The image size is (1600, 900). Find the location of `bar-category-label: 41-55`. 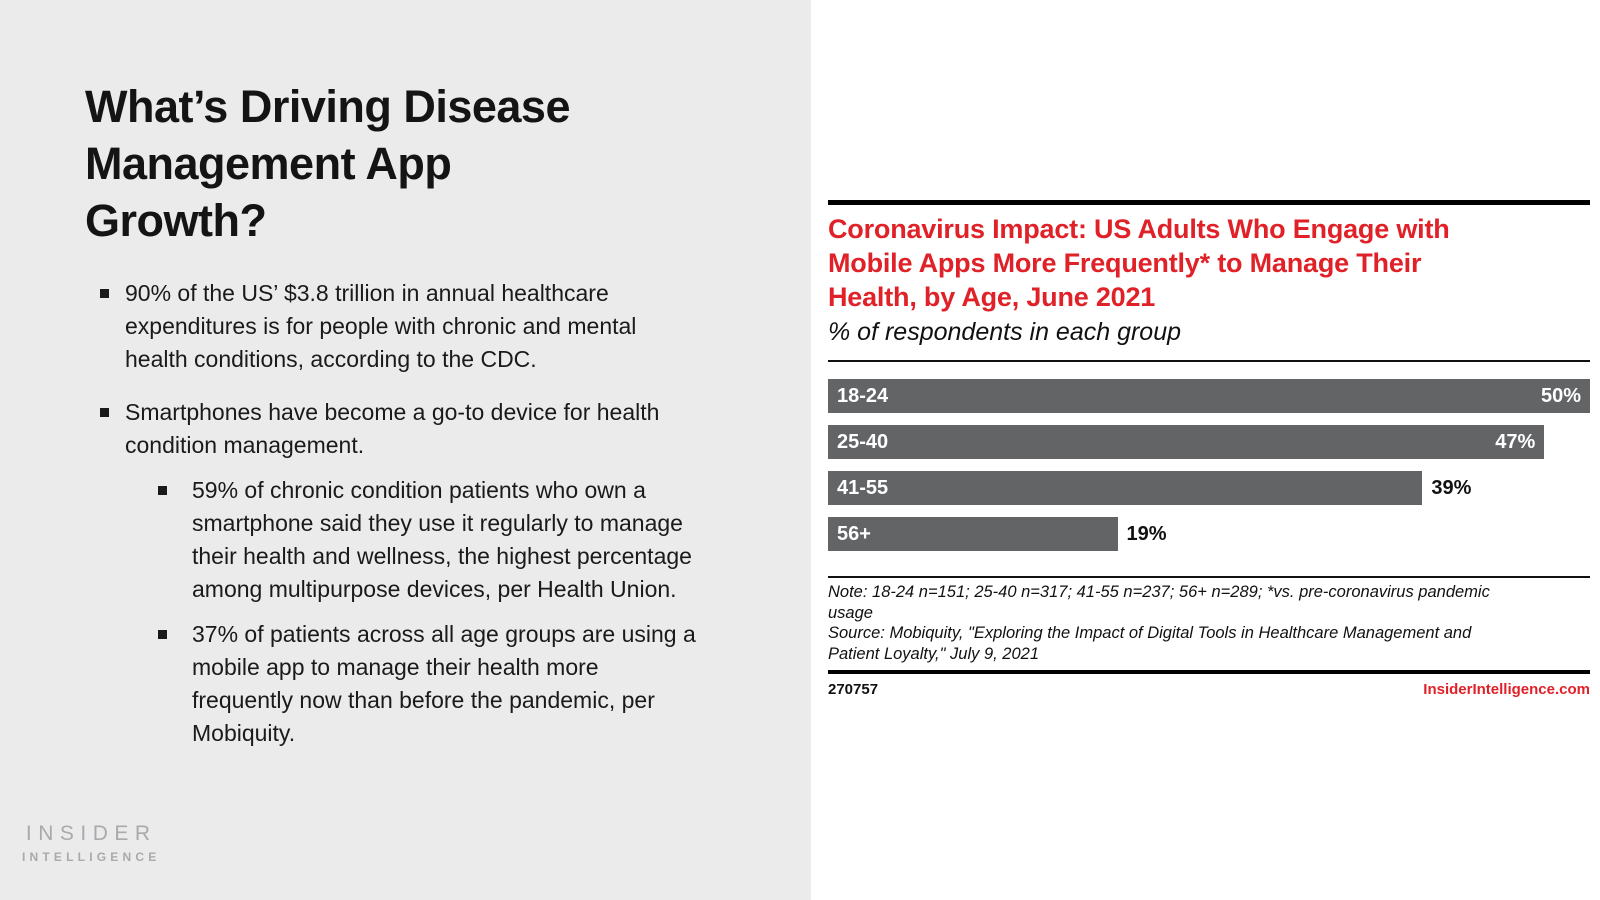

bar-category-label: 41-55 is located at coordinates (863, 487).